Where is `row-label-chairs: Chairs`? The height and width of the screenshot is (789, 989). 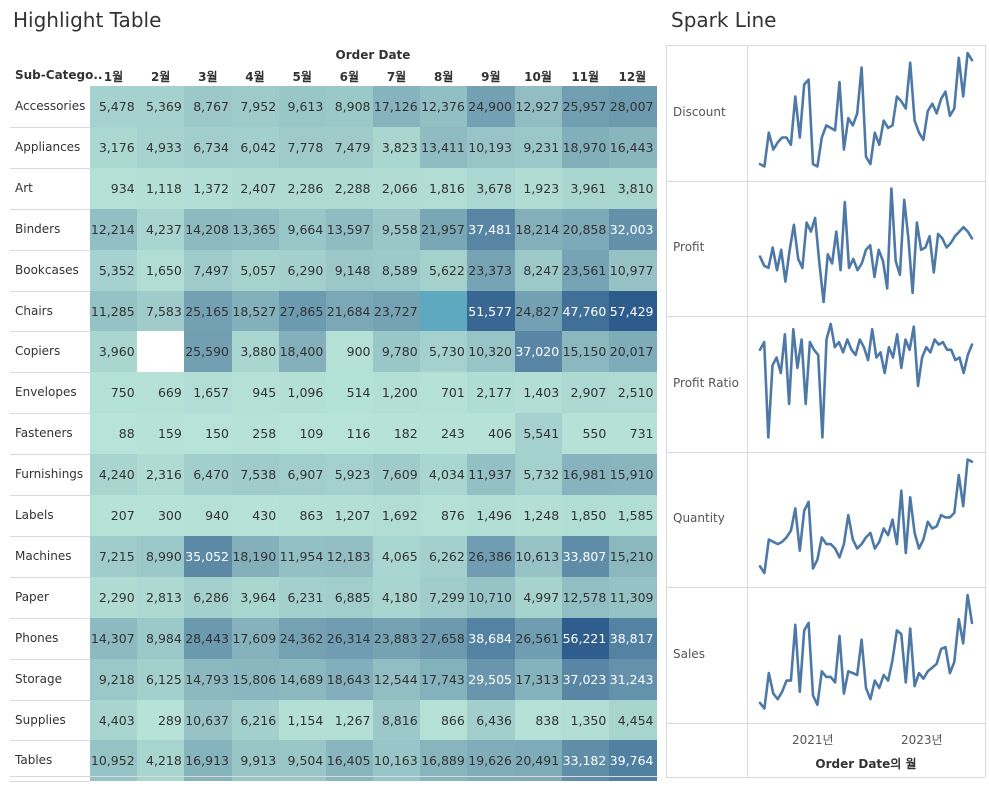 row-label-chairs: Chairs is located at coordinates (34, 310).